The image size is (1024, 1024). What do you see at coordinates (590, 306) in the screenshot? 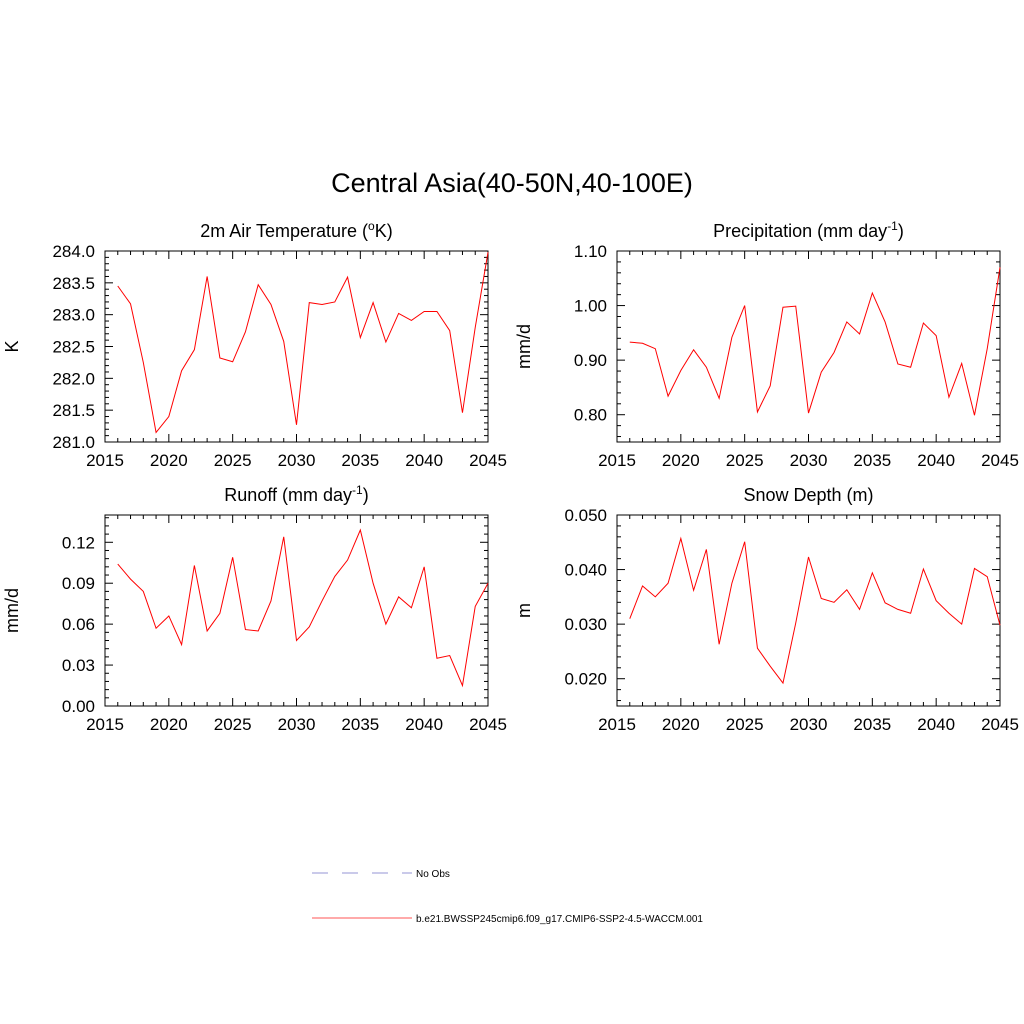
I see `y-tick-label: 1.00` at bounding box center [590, 306].